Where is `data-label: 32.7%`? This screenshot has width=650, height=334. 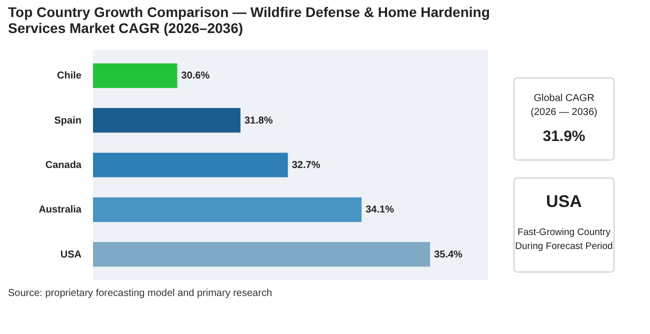 data-label: 32.7% is located at coordinates (306, 165).